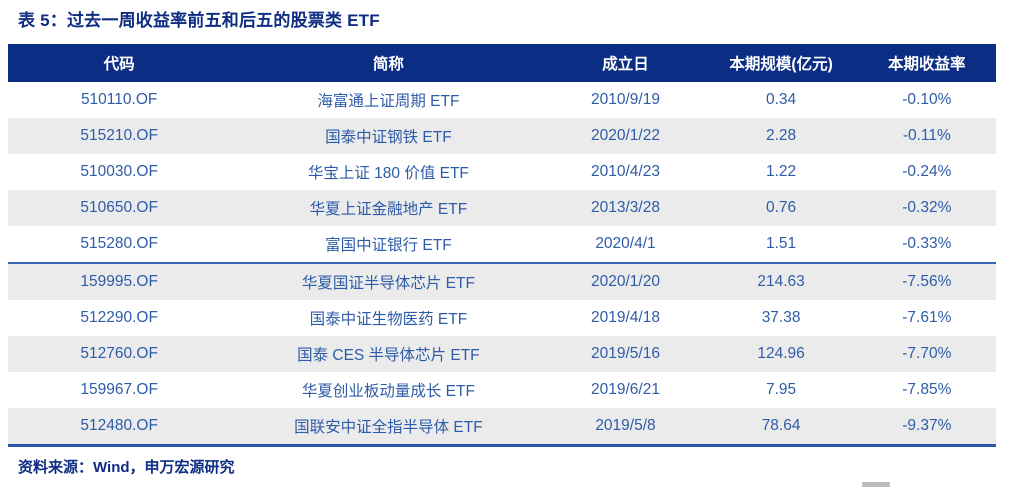 This screenshot has width=1017, height=492. Describe the element at coordinates (388, 209) in the screenshot. I see `name-cell: 华夏上证金融地产 ETF` at that location.